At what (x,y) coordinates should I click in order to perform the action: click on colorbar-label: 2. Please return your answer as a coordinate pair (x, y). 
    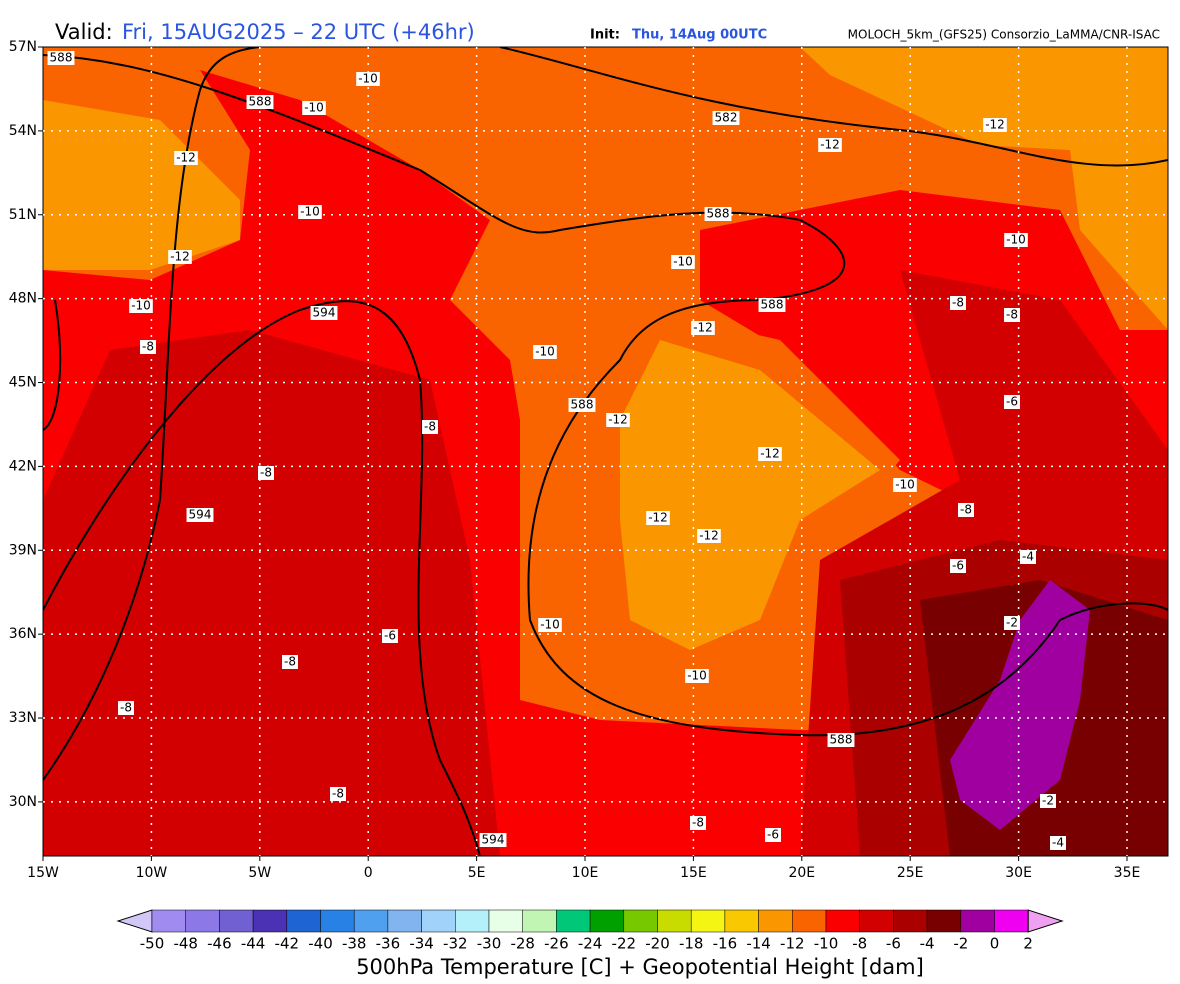
    Looking at the image, I should click on (1028, 944).